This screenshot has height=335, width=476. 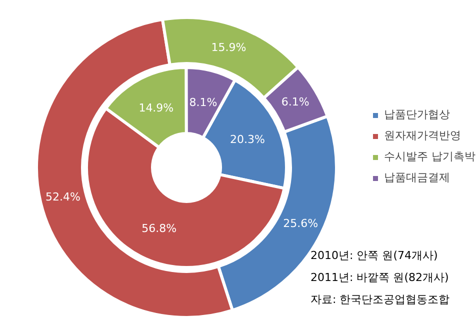 I want to click on data-label: 52.4%, so click(x=63, y=197).